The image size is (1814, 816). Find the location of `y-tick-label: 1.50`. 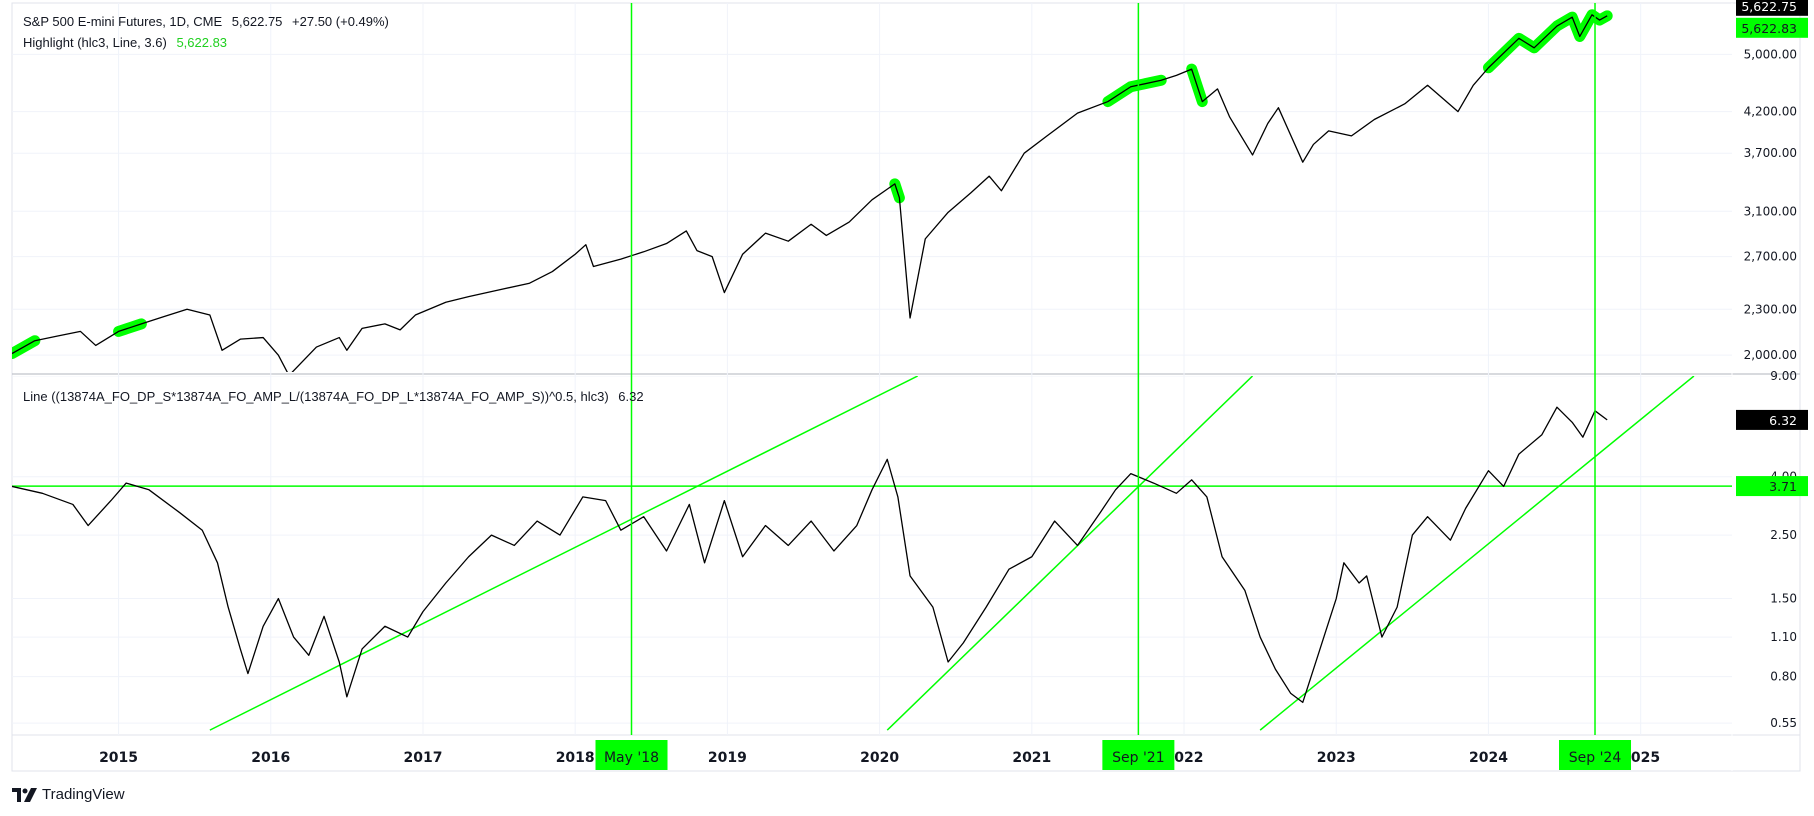

y-tick-label: 1.50 is located at coordinates (1783, 599).